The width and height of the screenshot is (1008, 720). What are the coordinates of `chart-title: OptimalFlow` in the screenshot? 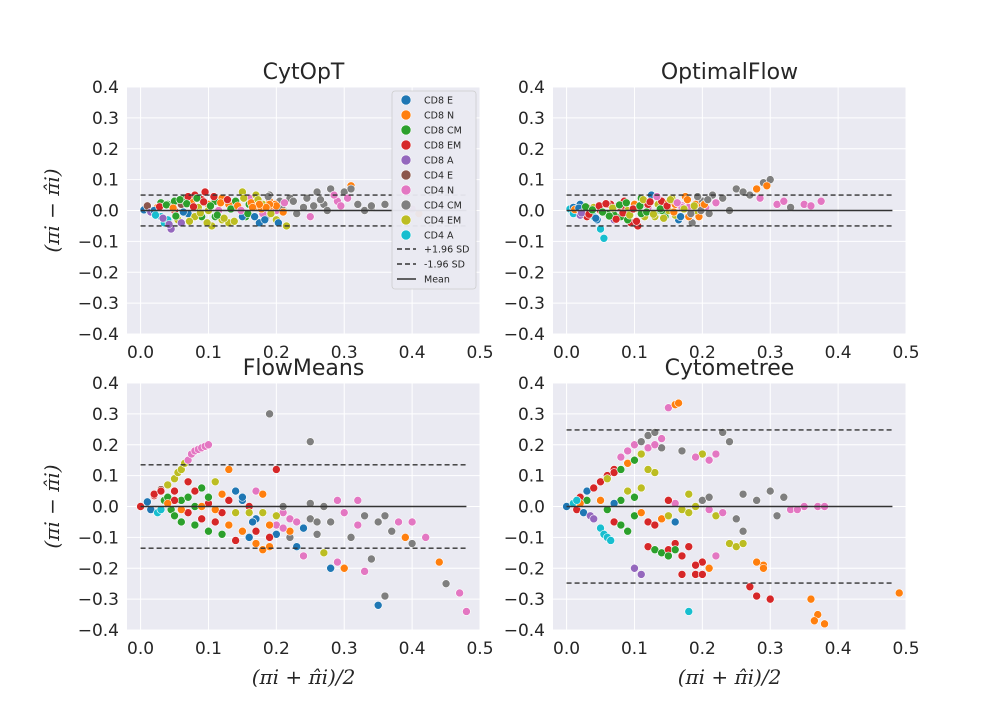 It's located at (729, 72).